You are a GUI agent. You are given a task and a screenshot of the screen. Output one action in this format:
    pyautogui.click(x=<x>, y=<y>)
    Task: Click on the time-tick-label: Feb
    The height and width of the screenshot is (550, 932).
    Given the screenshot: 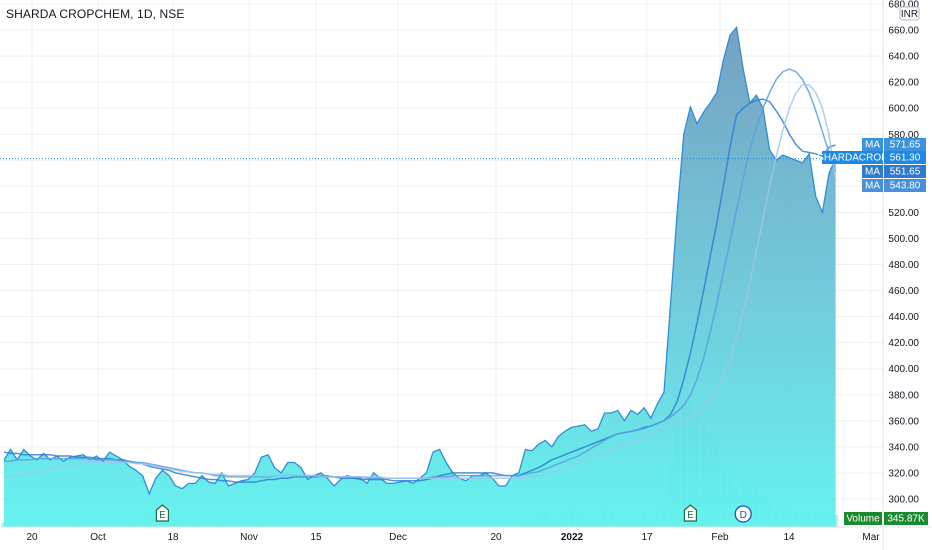 What is the action you would take?
    pyautogui.click(x=720, y=537)
    